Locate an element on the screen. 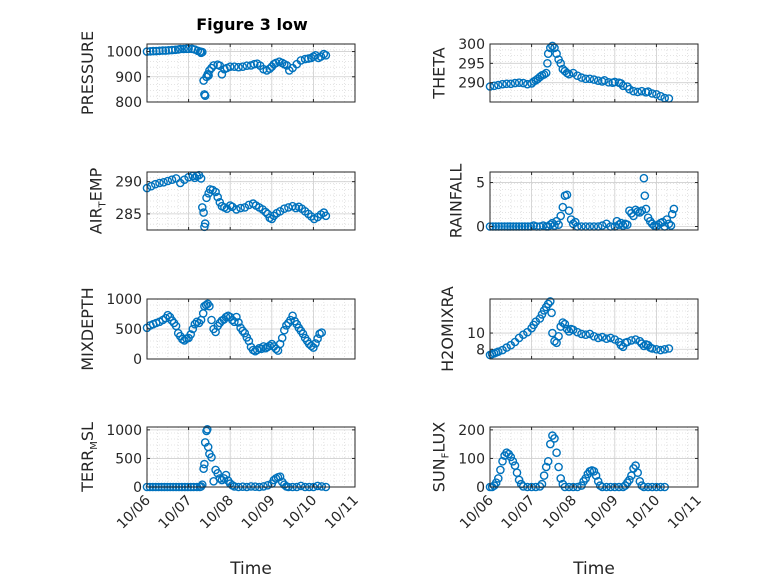 The height and width of the screenshot is (583, 778). y-axis-label: TERRMSL is located at coordinates (89, 457).